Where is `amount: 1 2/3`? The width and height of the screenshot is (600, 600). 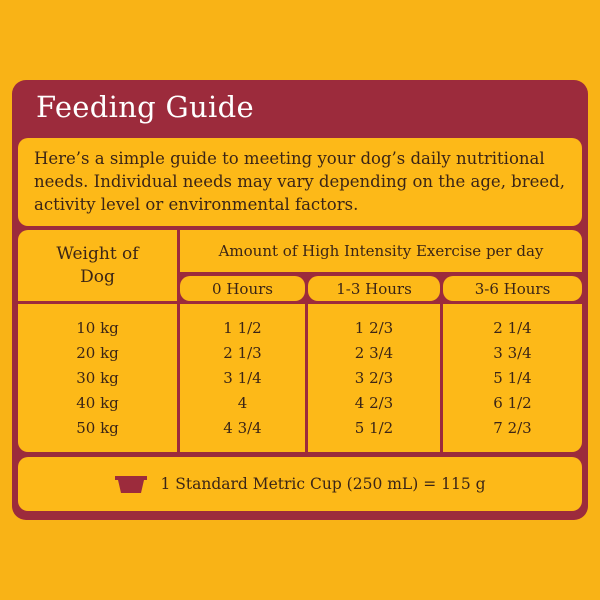 amount: 1 2/3 is located at coordinates (374, 327).